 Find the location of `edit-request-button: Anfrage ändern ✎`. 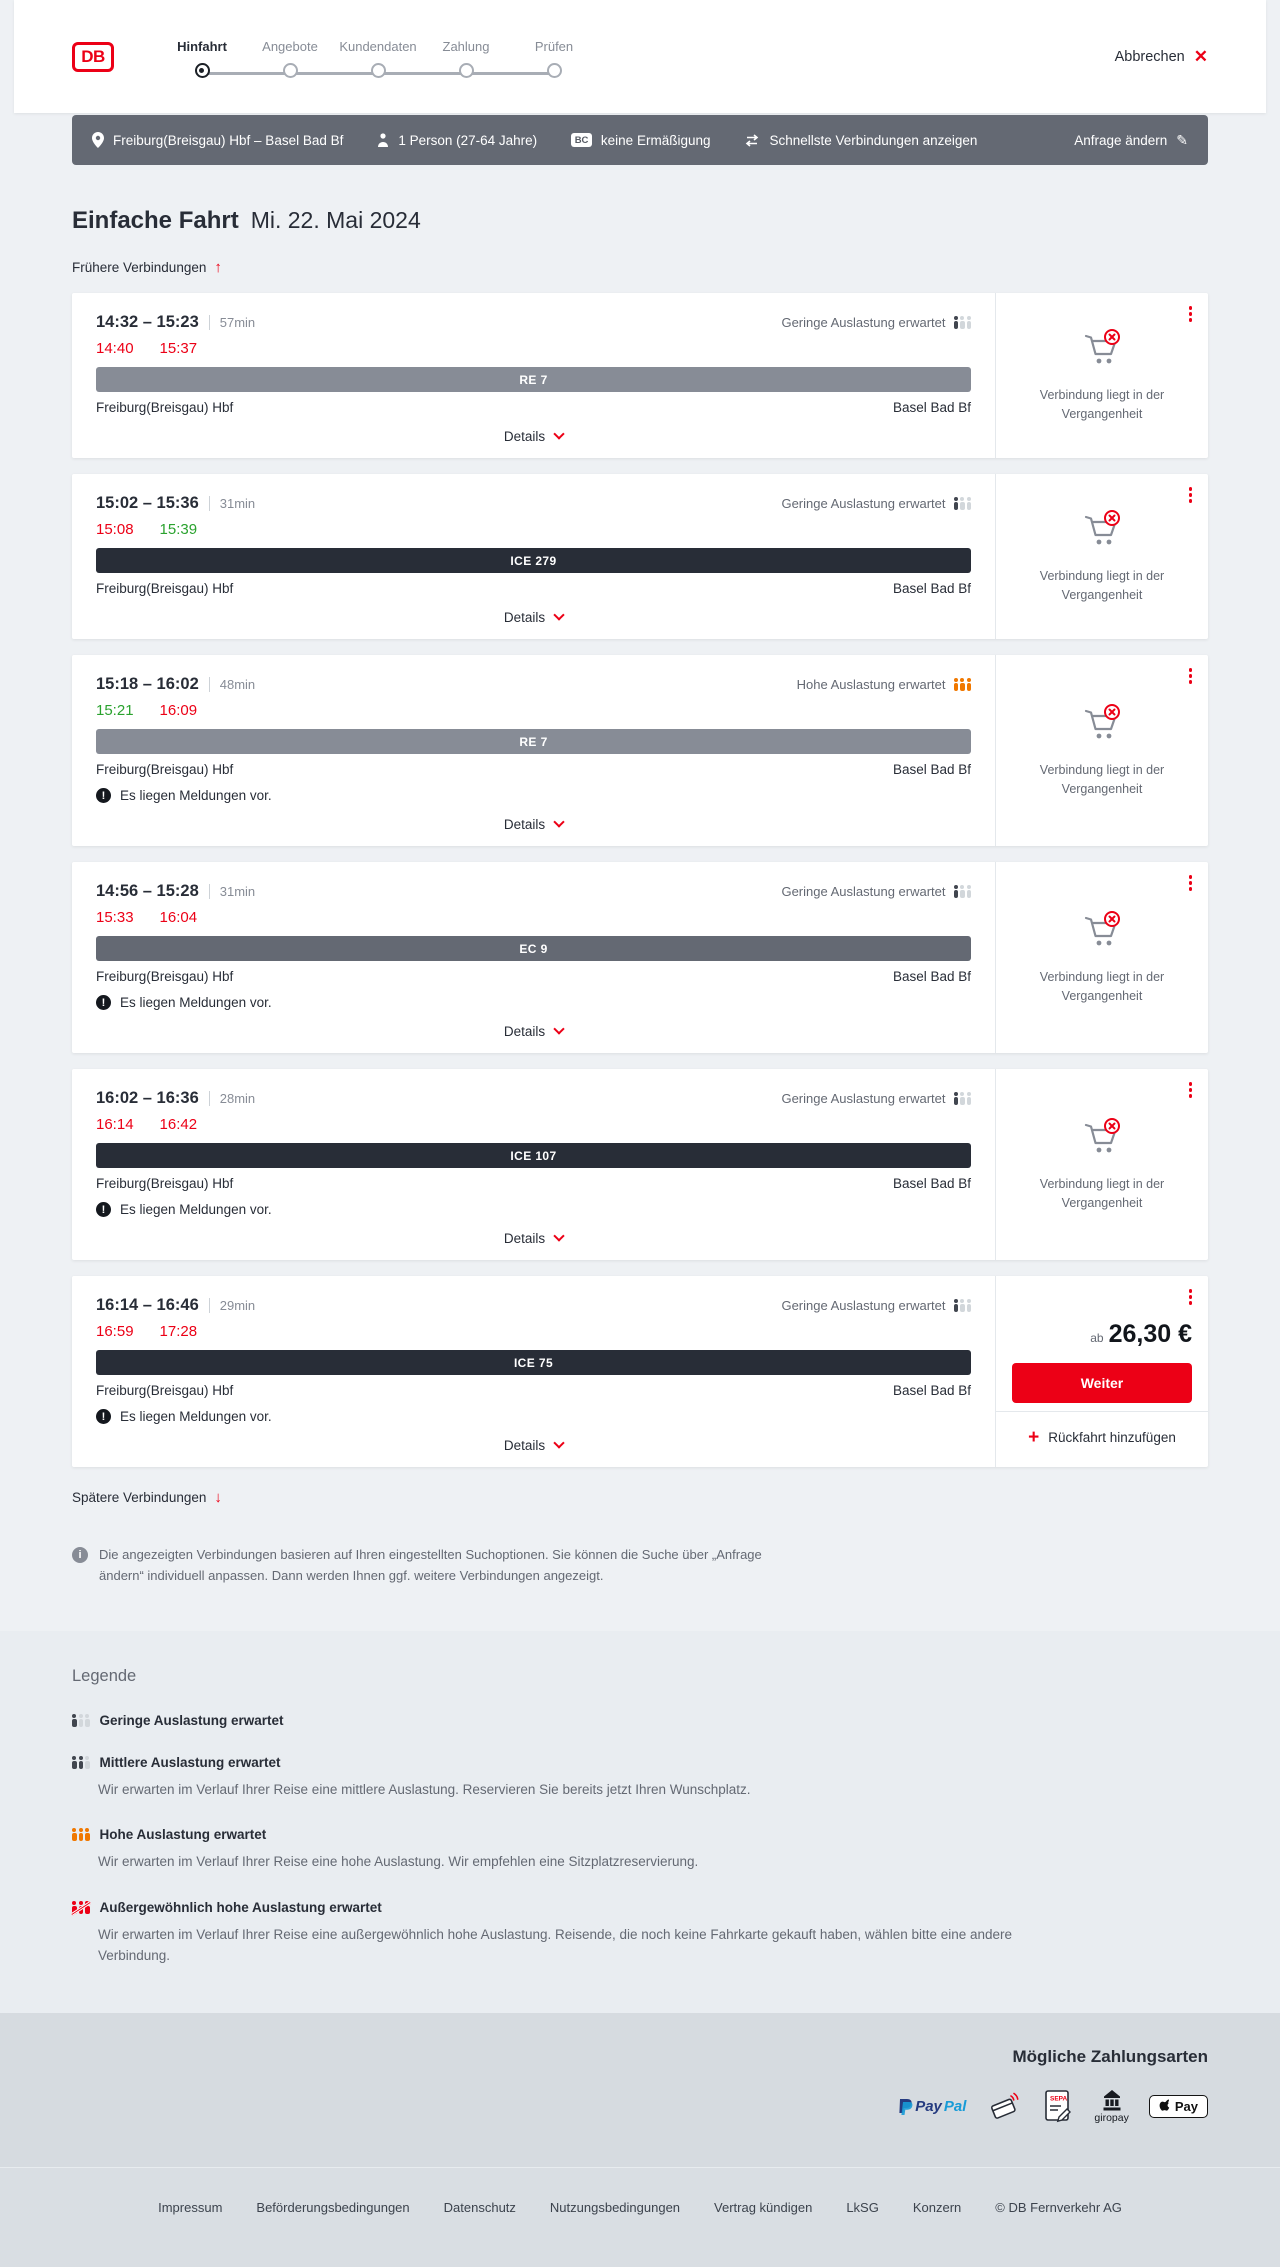

edit-request-button: Anfrage ändern ✎ is located at coordinates (1131, 139).